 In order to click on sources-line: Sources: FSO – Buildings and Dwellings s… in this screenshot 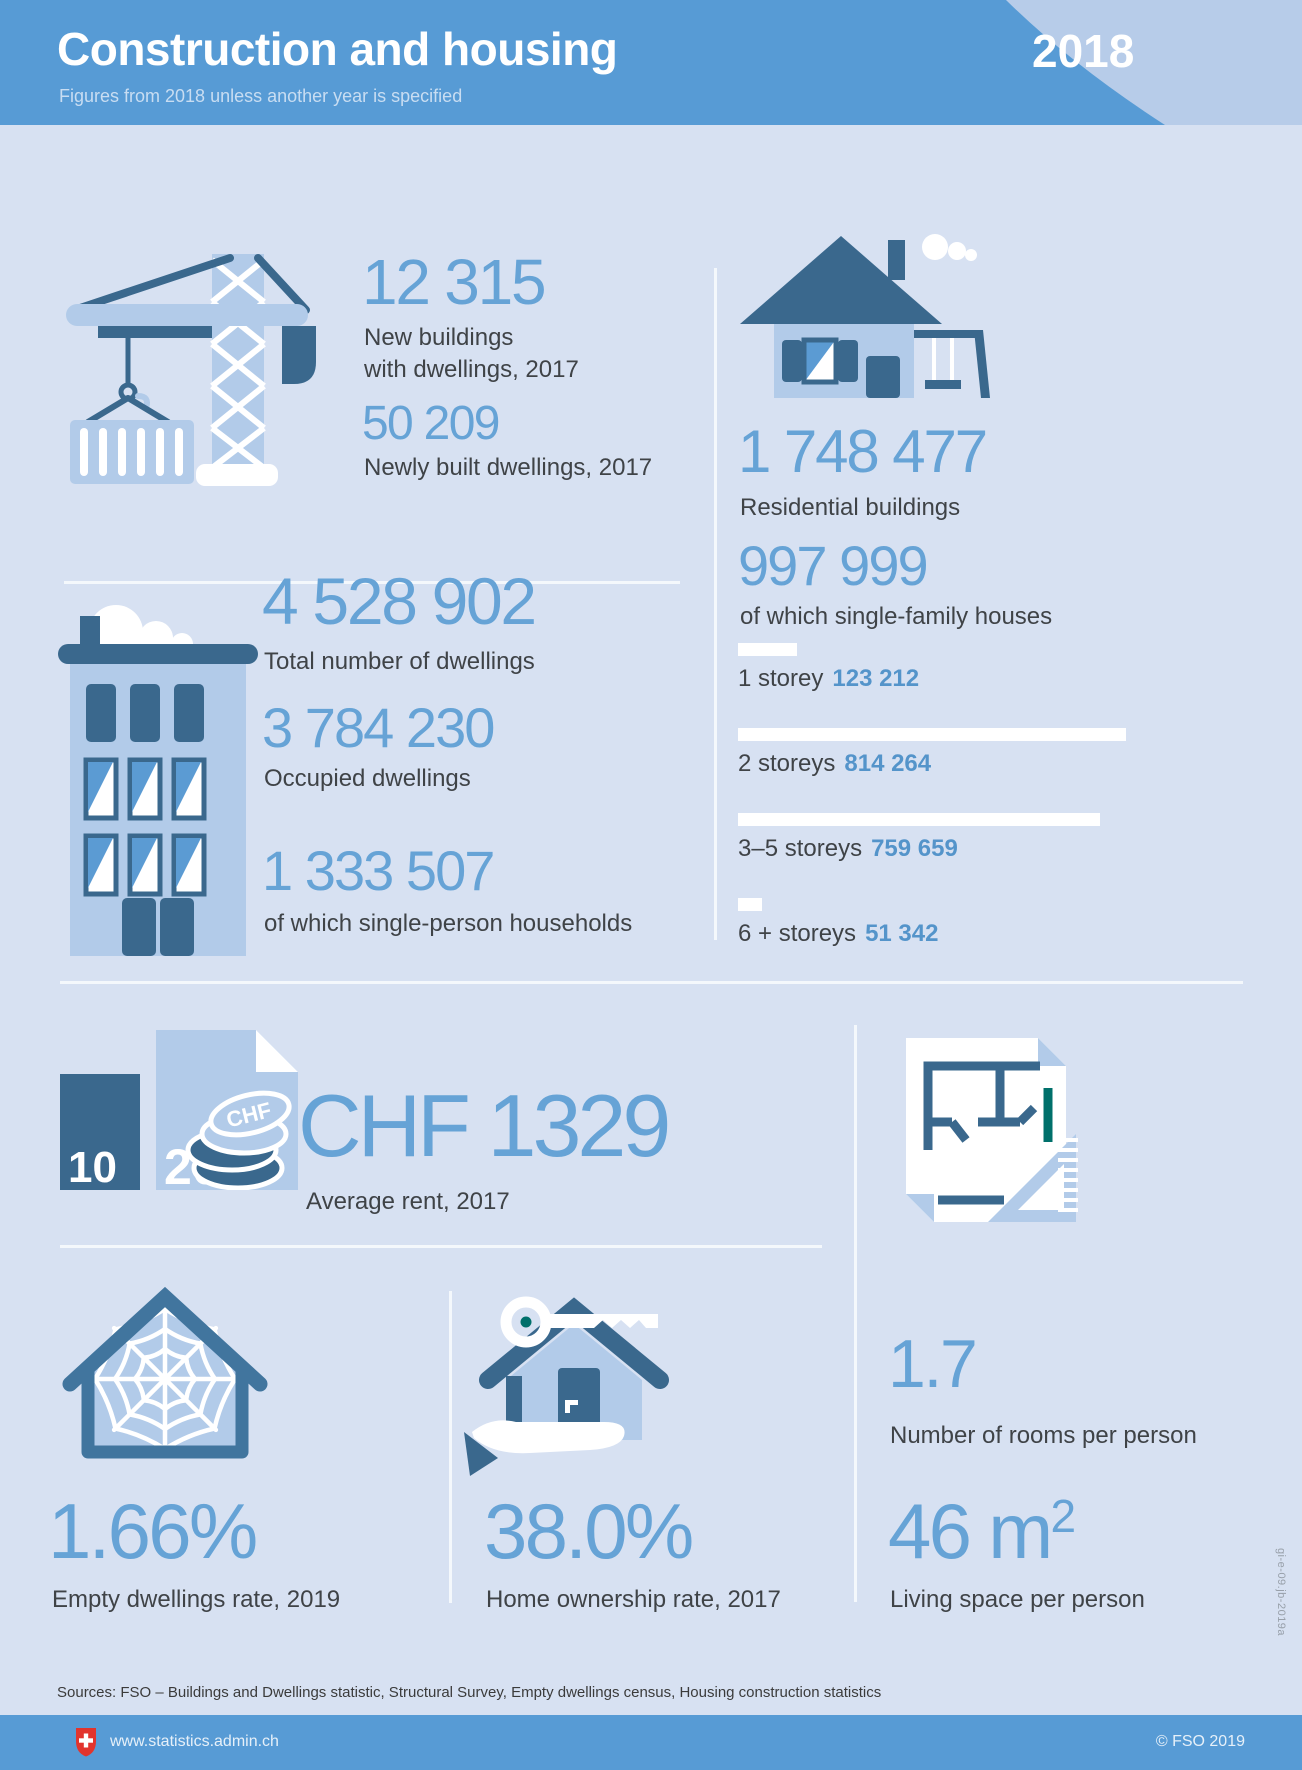, I will do `click(469, 1692)`.